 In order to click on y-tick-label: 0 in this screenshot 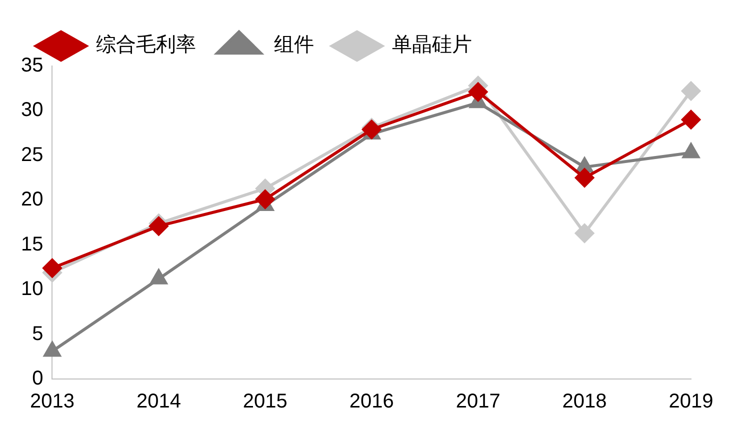, I will do `click(38, 379)`.